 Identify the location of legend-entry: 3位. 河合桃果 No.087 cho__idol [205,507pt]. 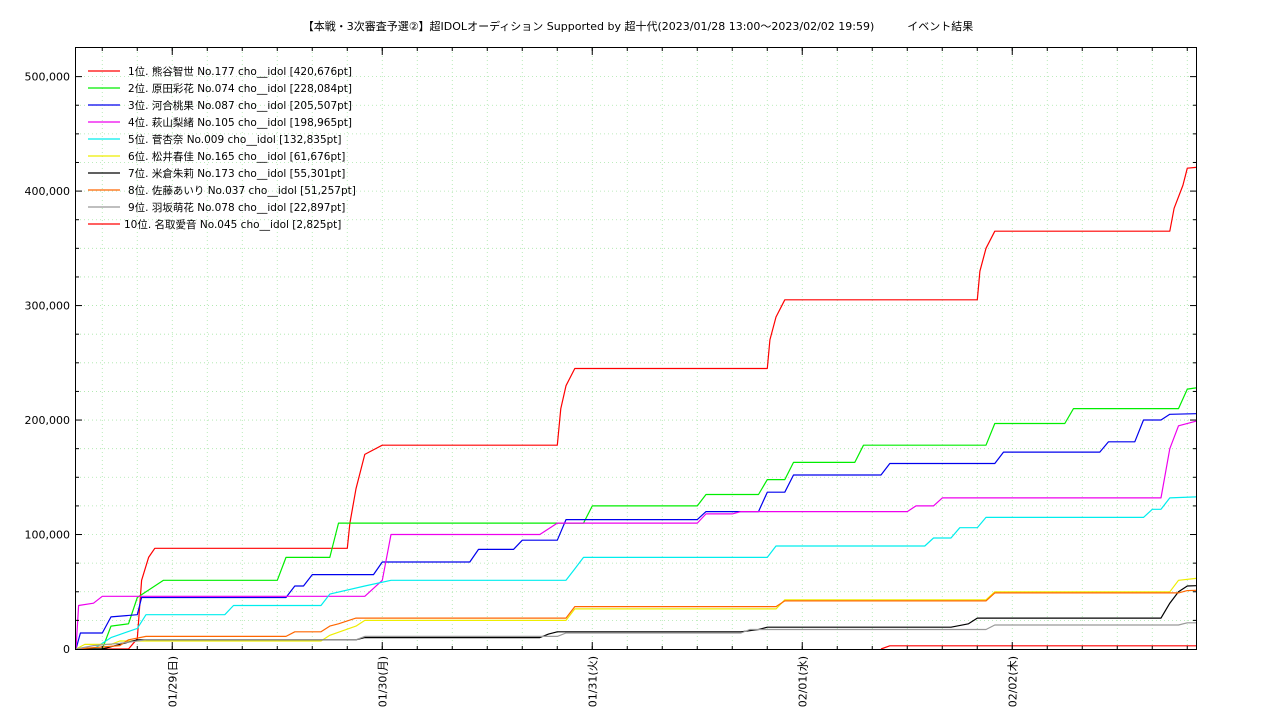
(240, 105).